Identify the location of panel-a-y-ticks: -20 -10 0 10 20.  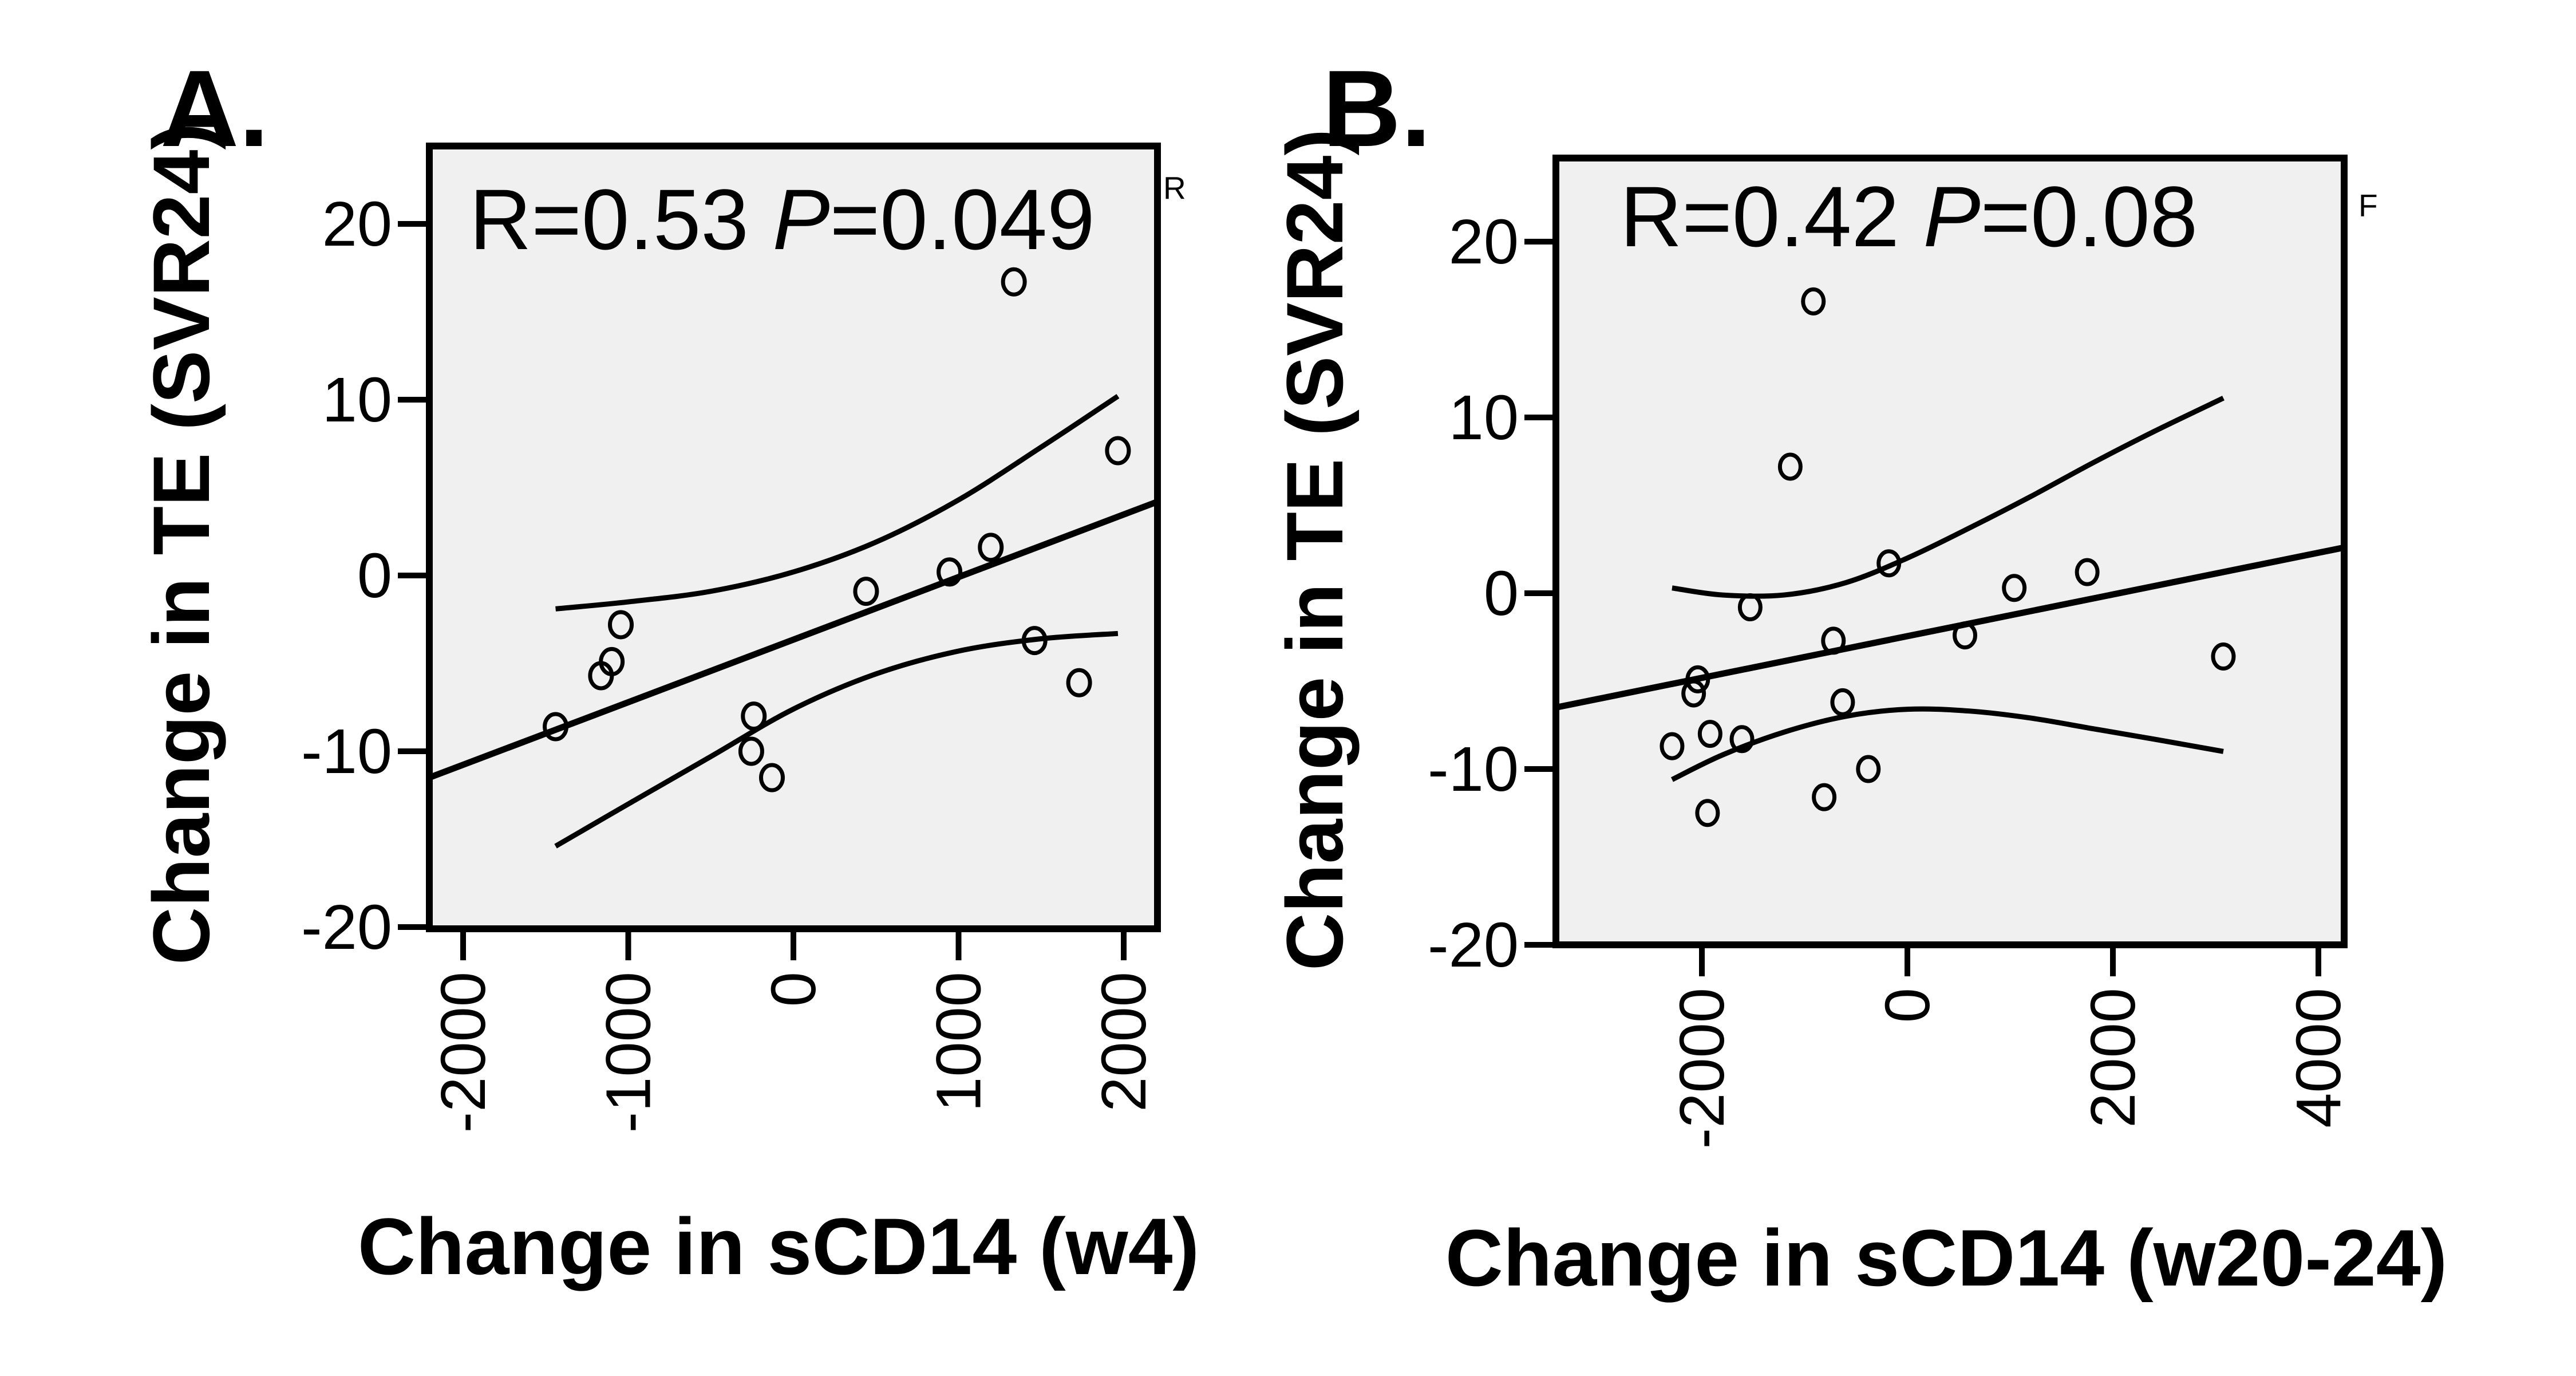
(365, 576).